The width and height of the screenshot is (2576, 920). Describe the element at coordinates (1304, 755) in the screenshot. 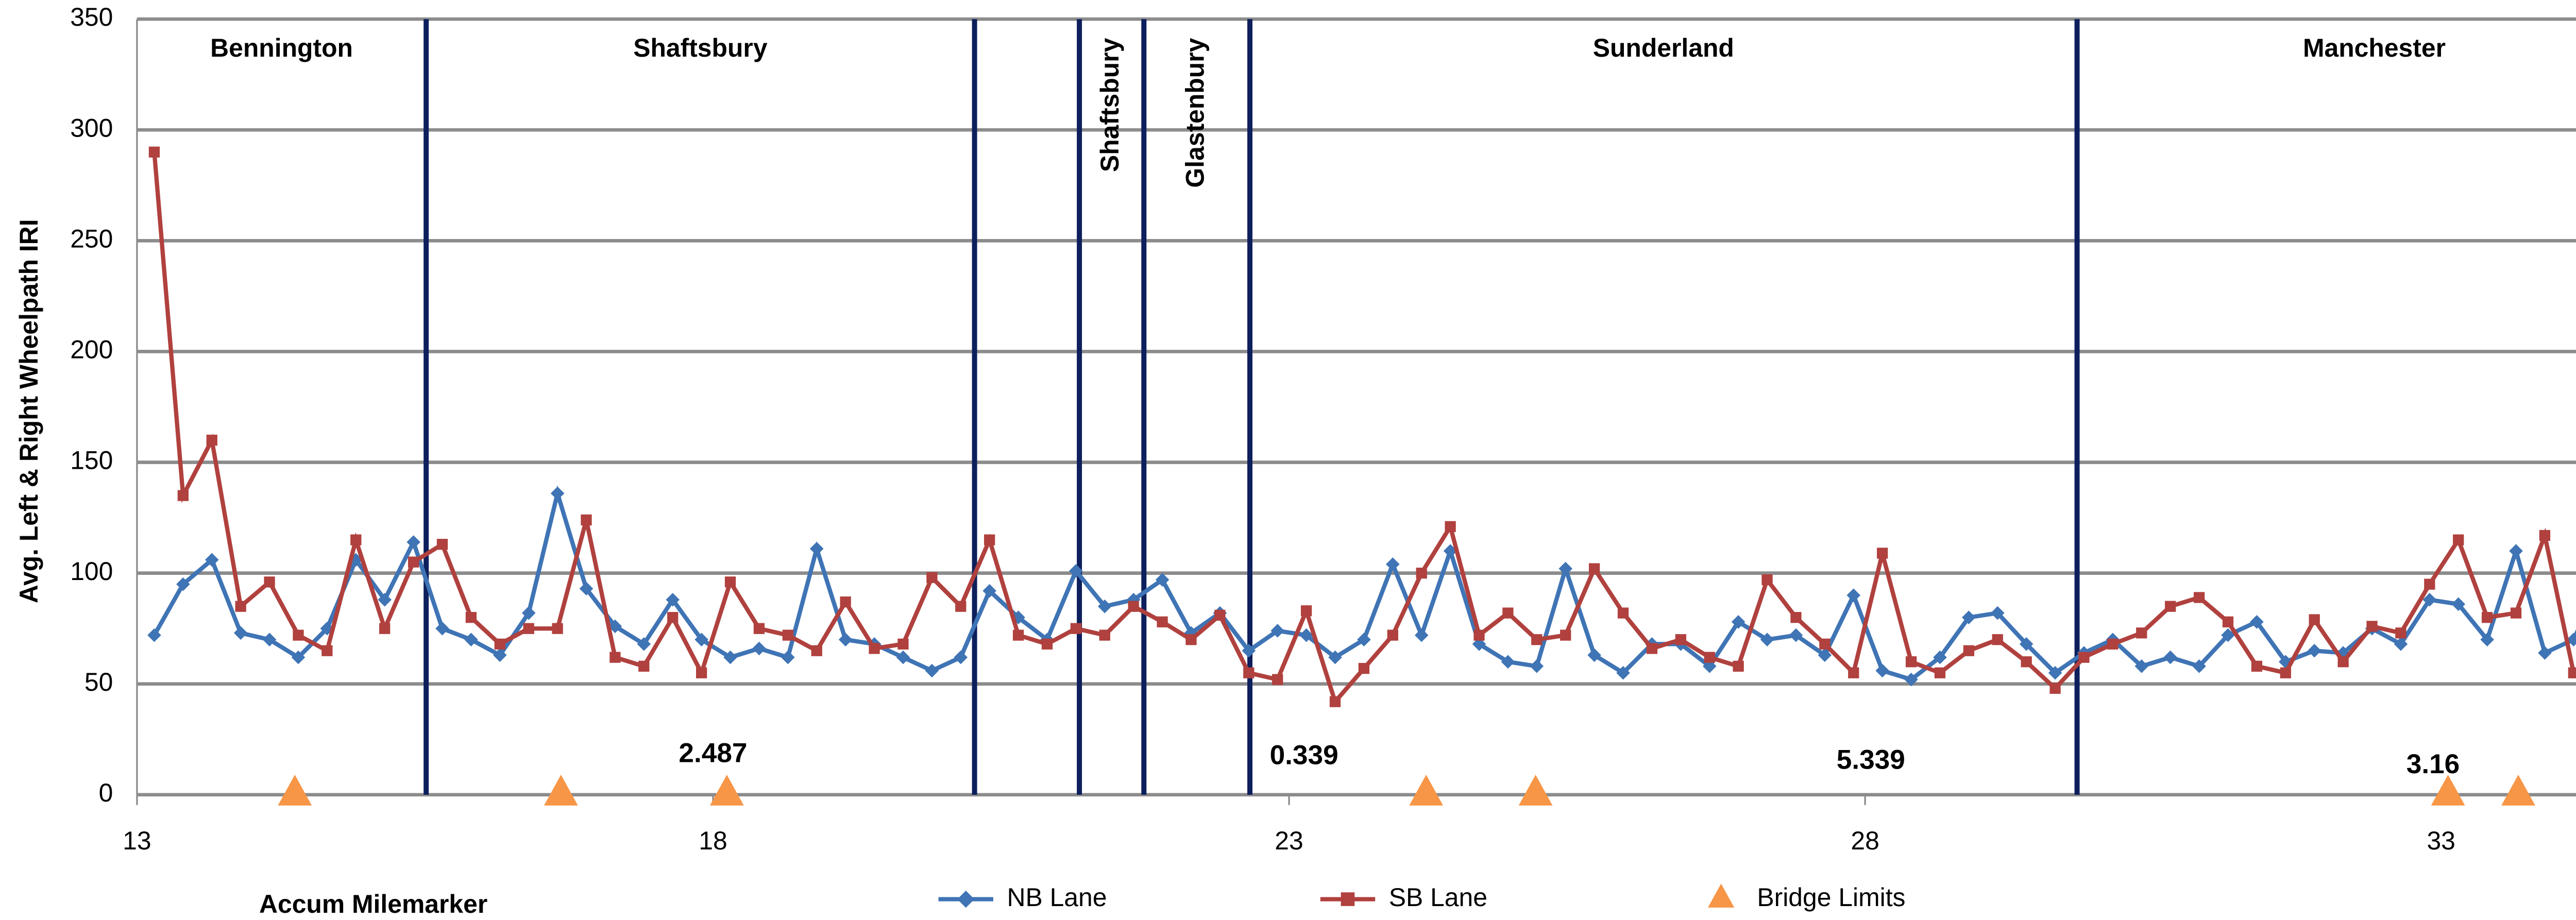

I see `annotation: 0.339` at that location.